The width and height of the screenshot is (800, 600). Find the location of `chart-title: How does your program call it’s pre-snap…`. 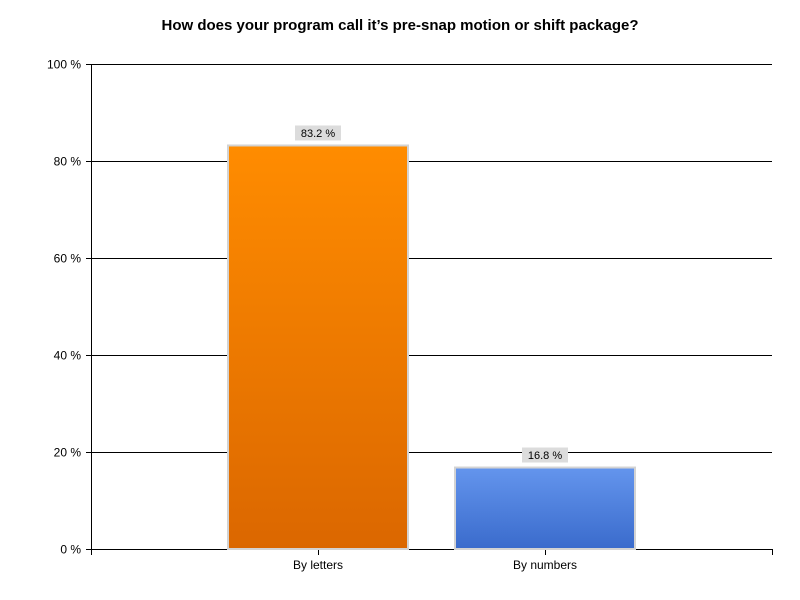

chart-title: How does your program call it’s pre-snap… is located at coordinates (400, 25).